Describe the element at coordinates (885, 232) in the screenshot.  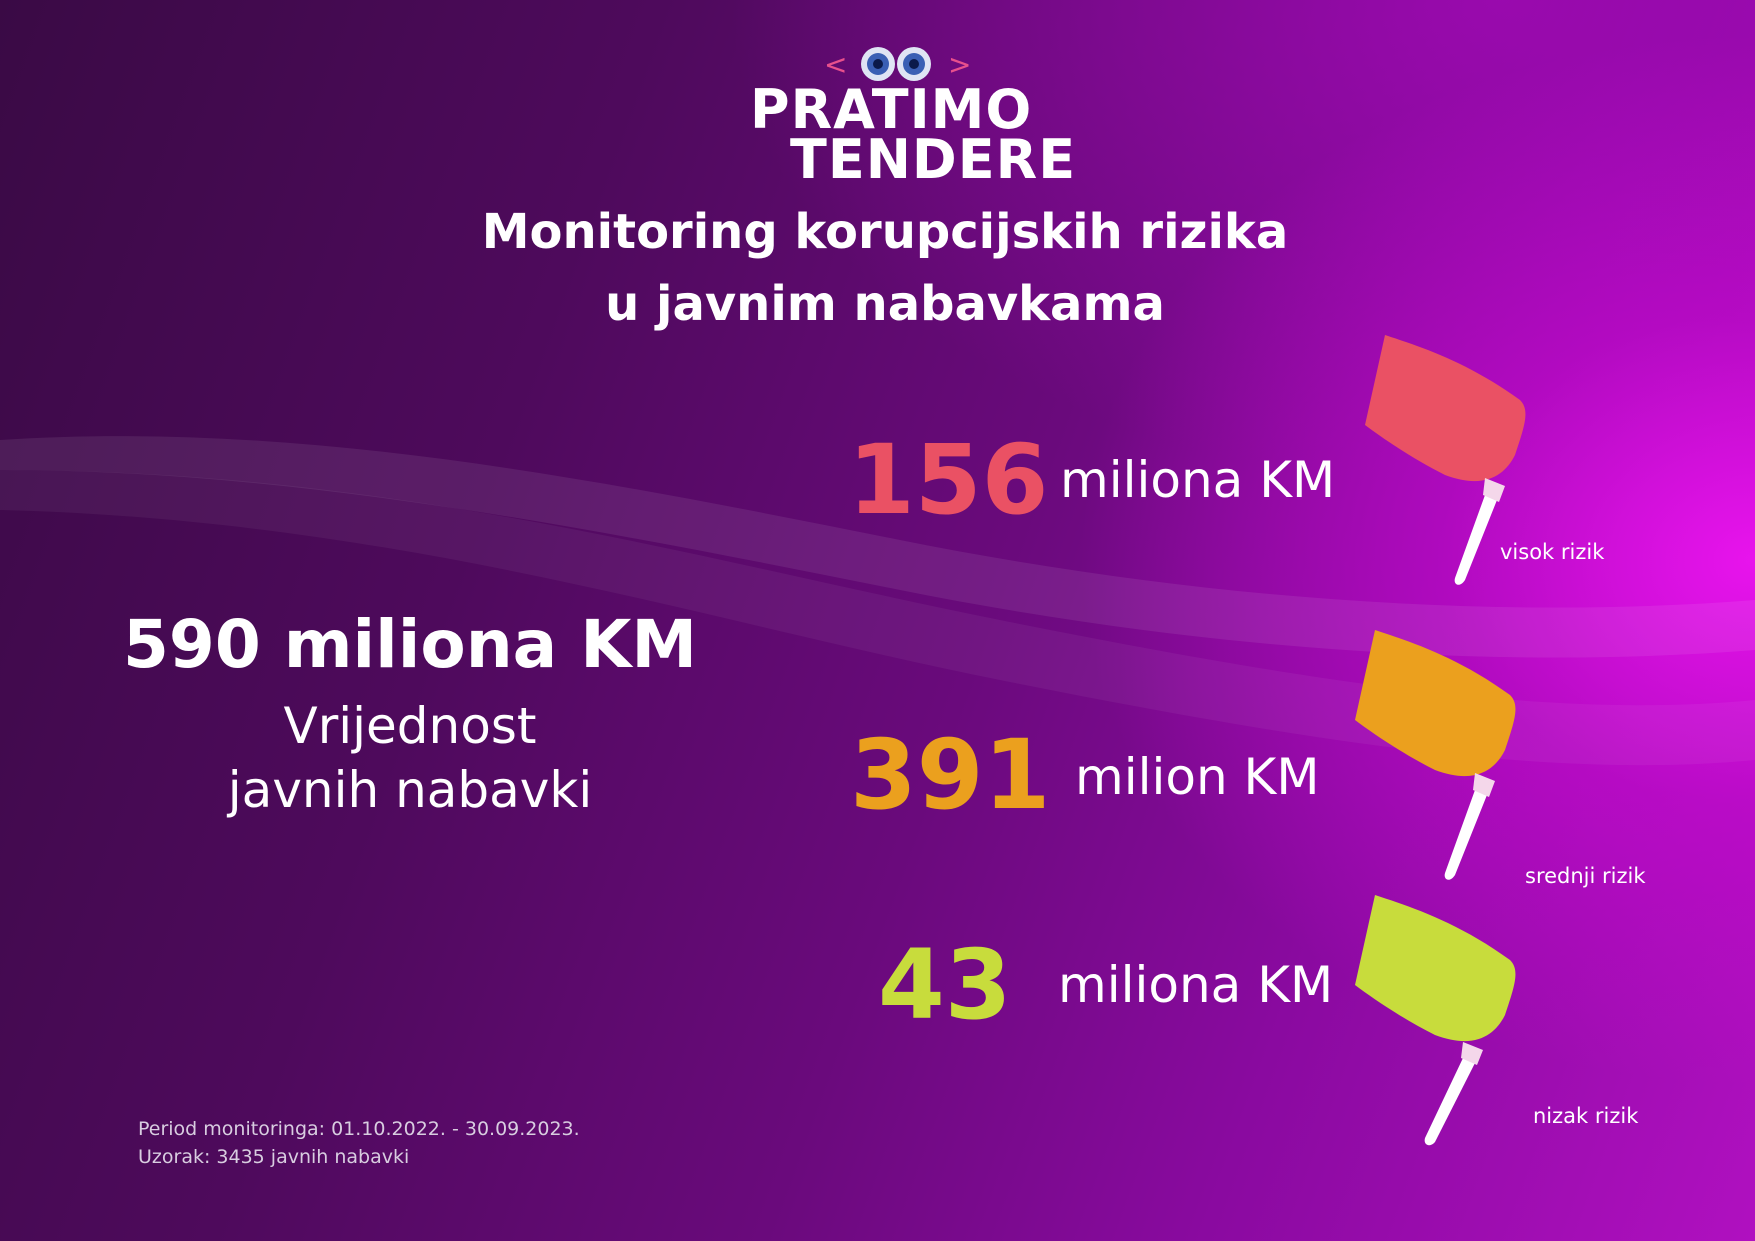
I see `title-line-1: Monitoring korupcijskih rizika` at that location.